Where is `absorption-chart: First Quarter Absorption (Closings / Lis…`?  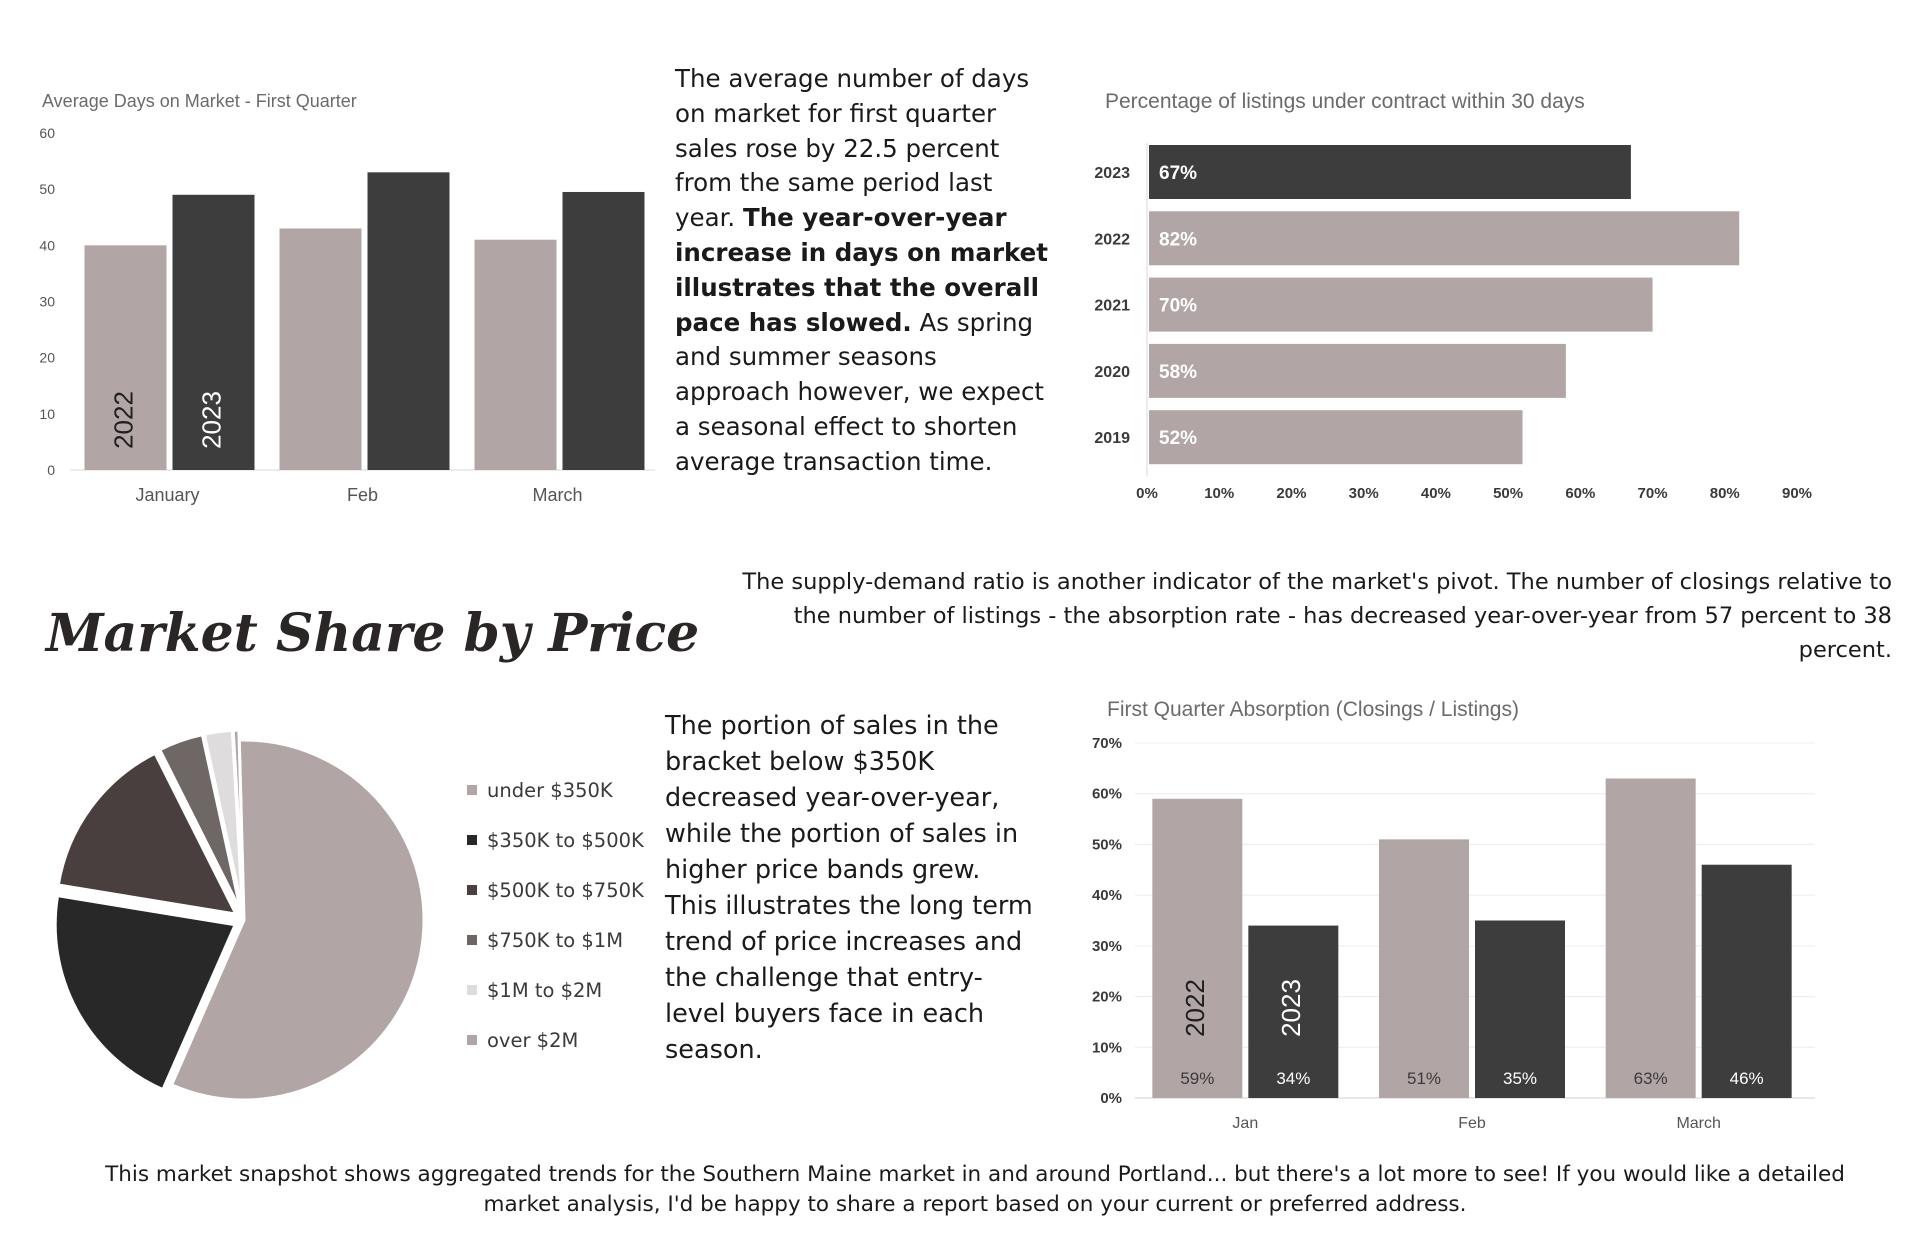
absorption-chart: First Quarter Absorption (Closings / Lis… is located at coordinates (1453, 915).